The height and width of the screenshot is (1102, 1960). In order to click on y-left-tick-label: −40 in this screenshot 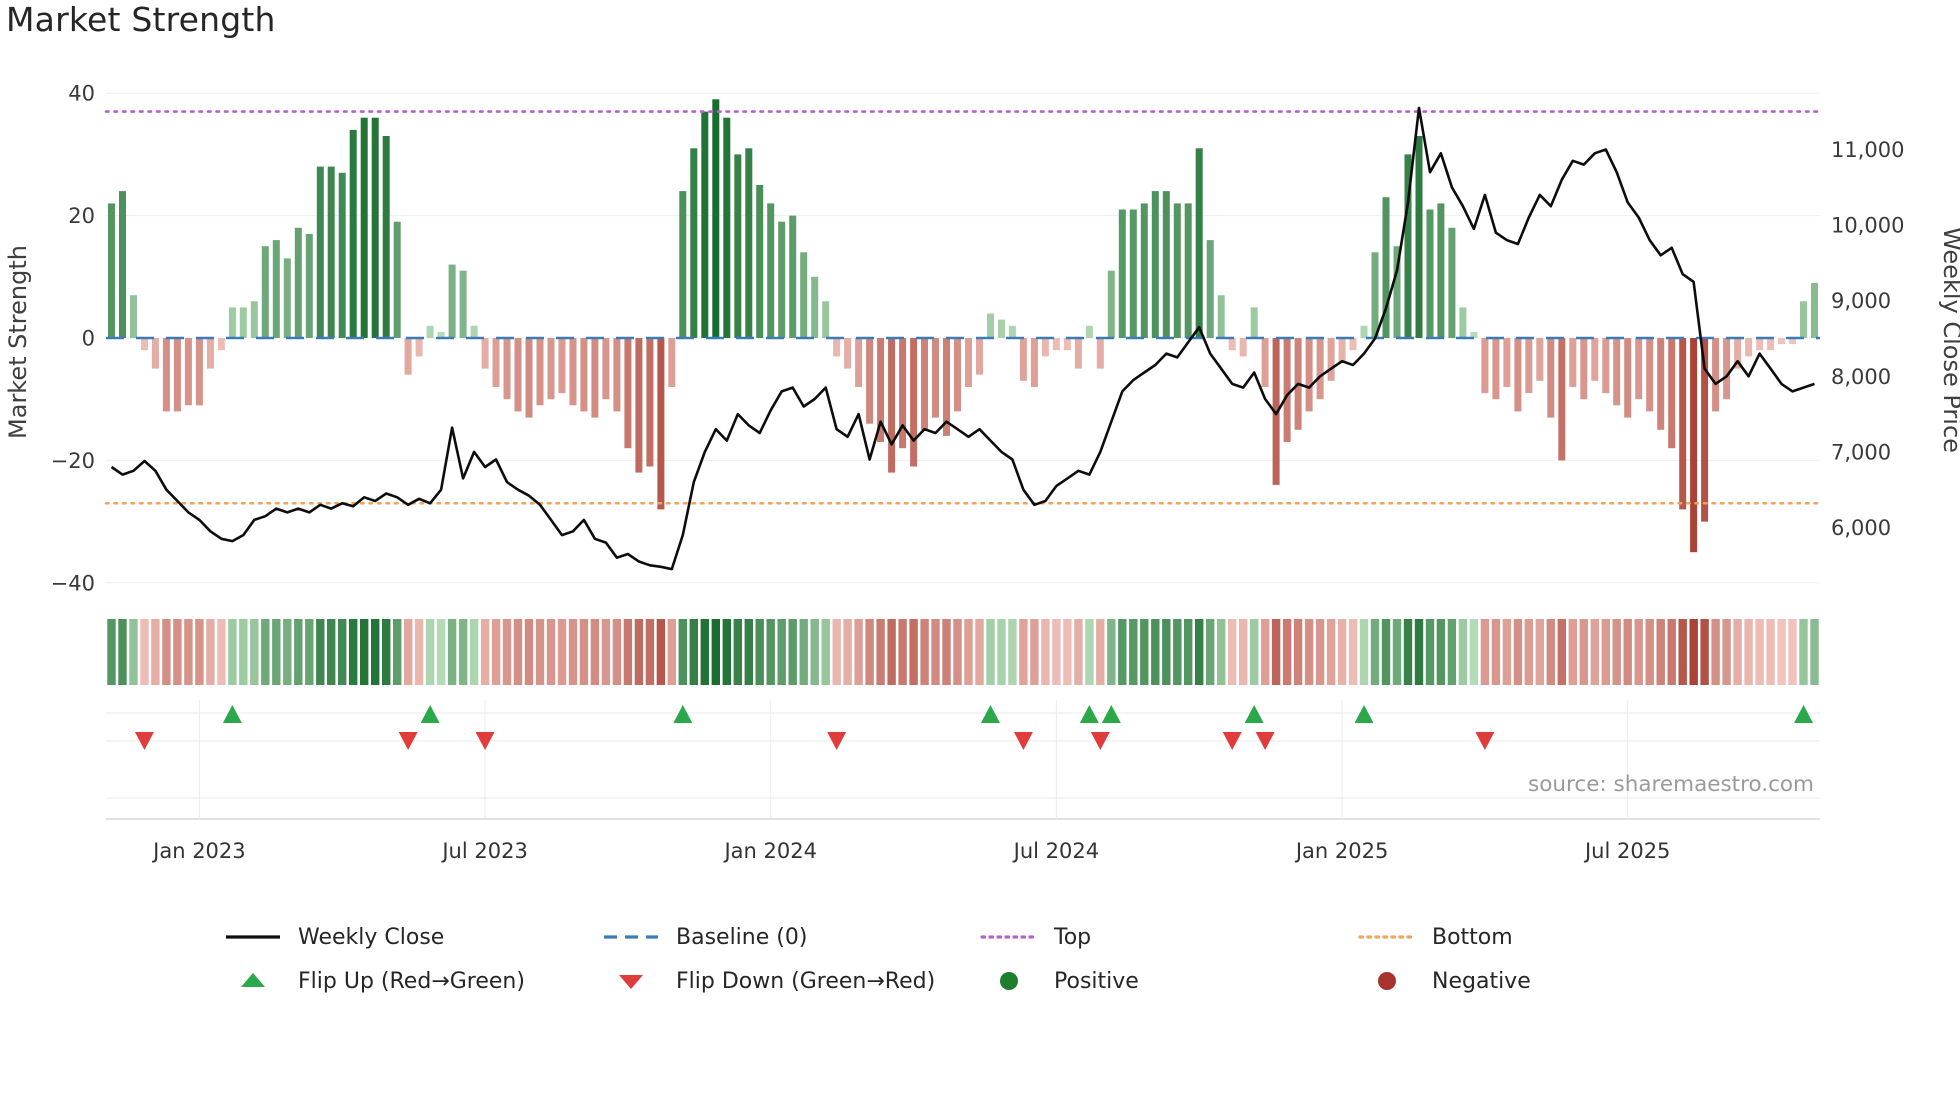, I will do `click(73, 583)`.